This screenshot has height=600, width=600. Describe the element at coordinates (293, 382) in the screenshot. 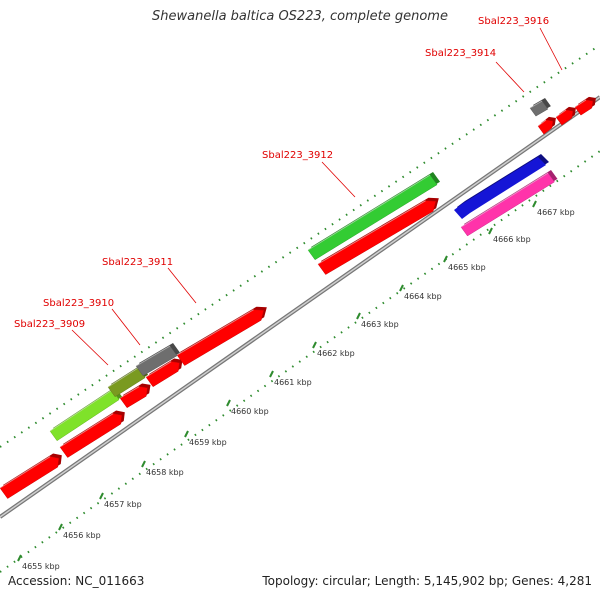

I see `kbp-tick-label: 4661 kbp` at that location.